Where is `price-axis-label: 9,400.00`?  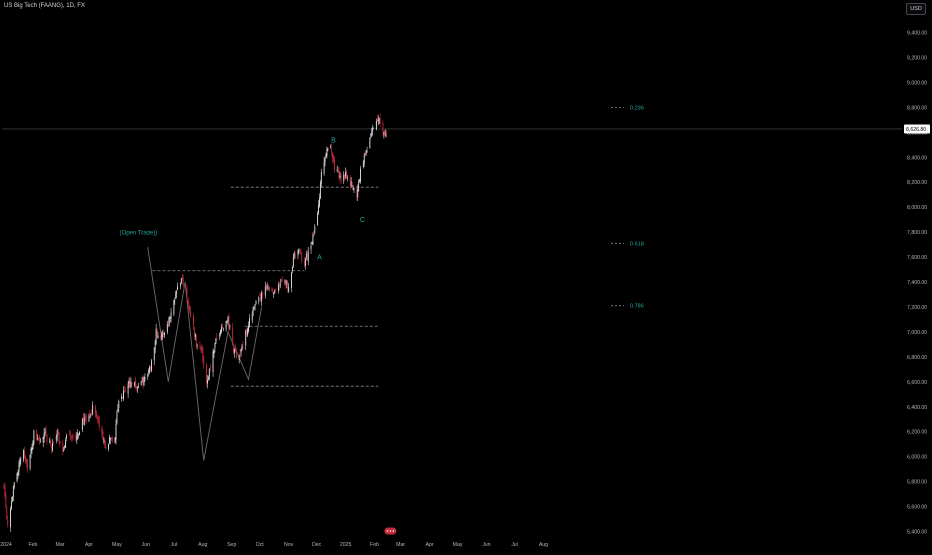
price-axis-label: 9,400.00 is located at coordinates (917, 34).